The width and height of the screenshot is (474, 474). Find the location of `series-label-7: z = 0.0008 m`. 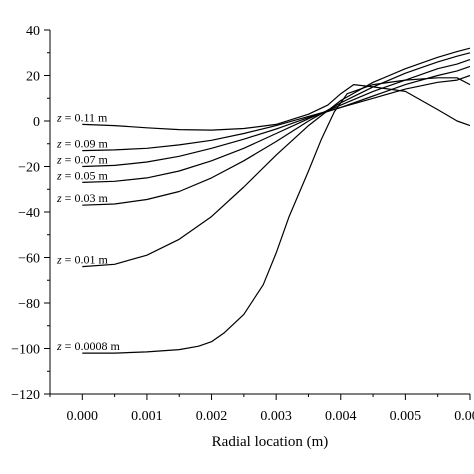

series-label-7: z = 0.0008 m is located at coordinates (88, 346).